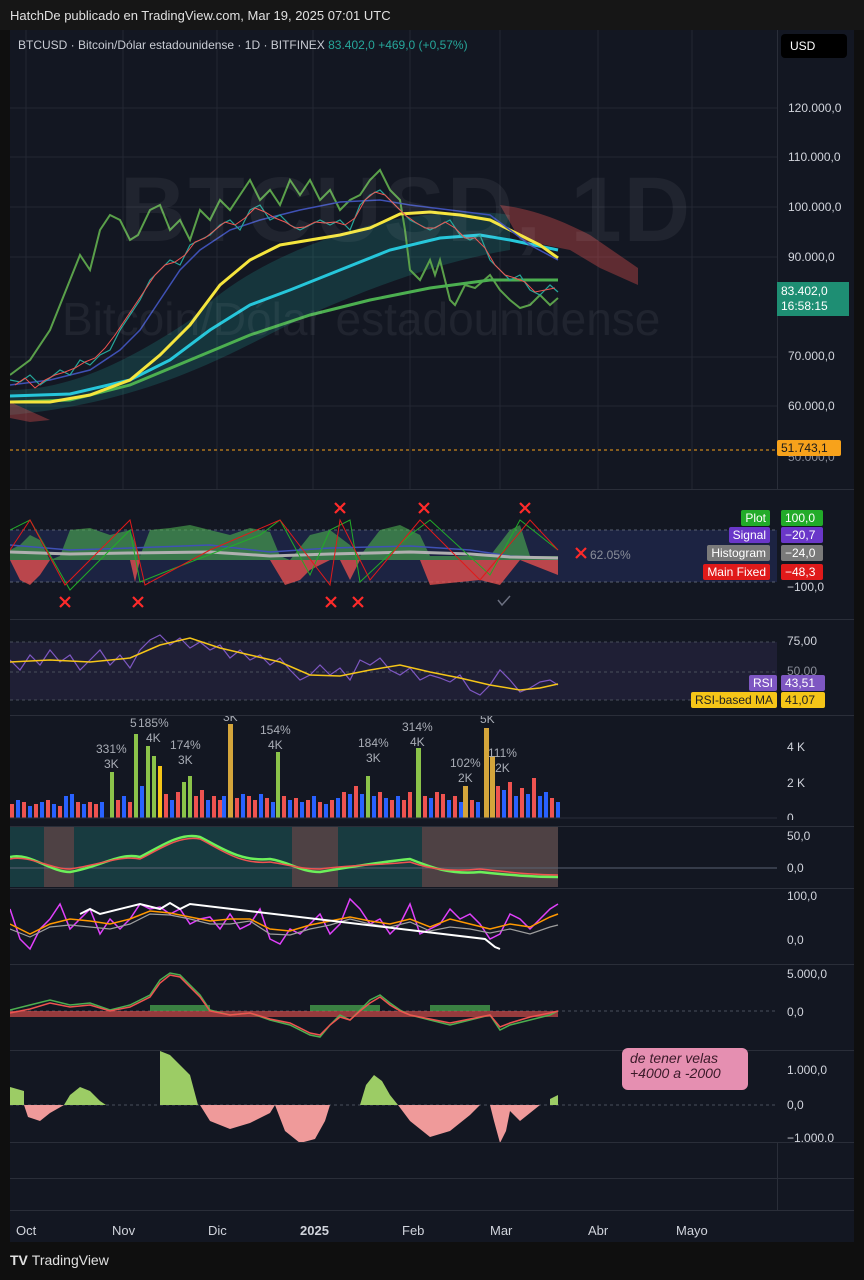 The image size is (864, 1280). Describe the element at coordinates (795, 1105) in the screenshot. I see `osc4-level-0: 0,0` at that location.